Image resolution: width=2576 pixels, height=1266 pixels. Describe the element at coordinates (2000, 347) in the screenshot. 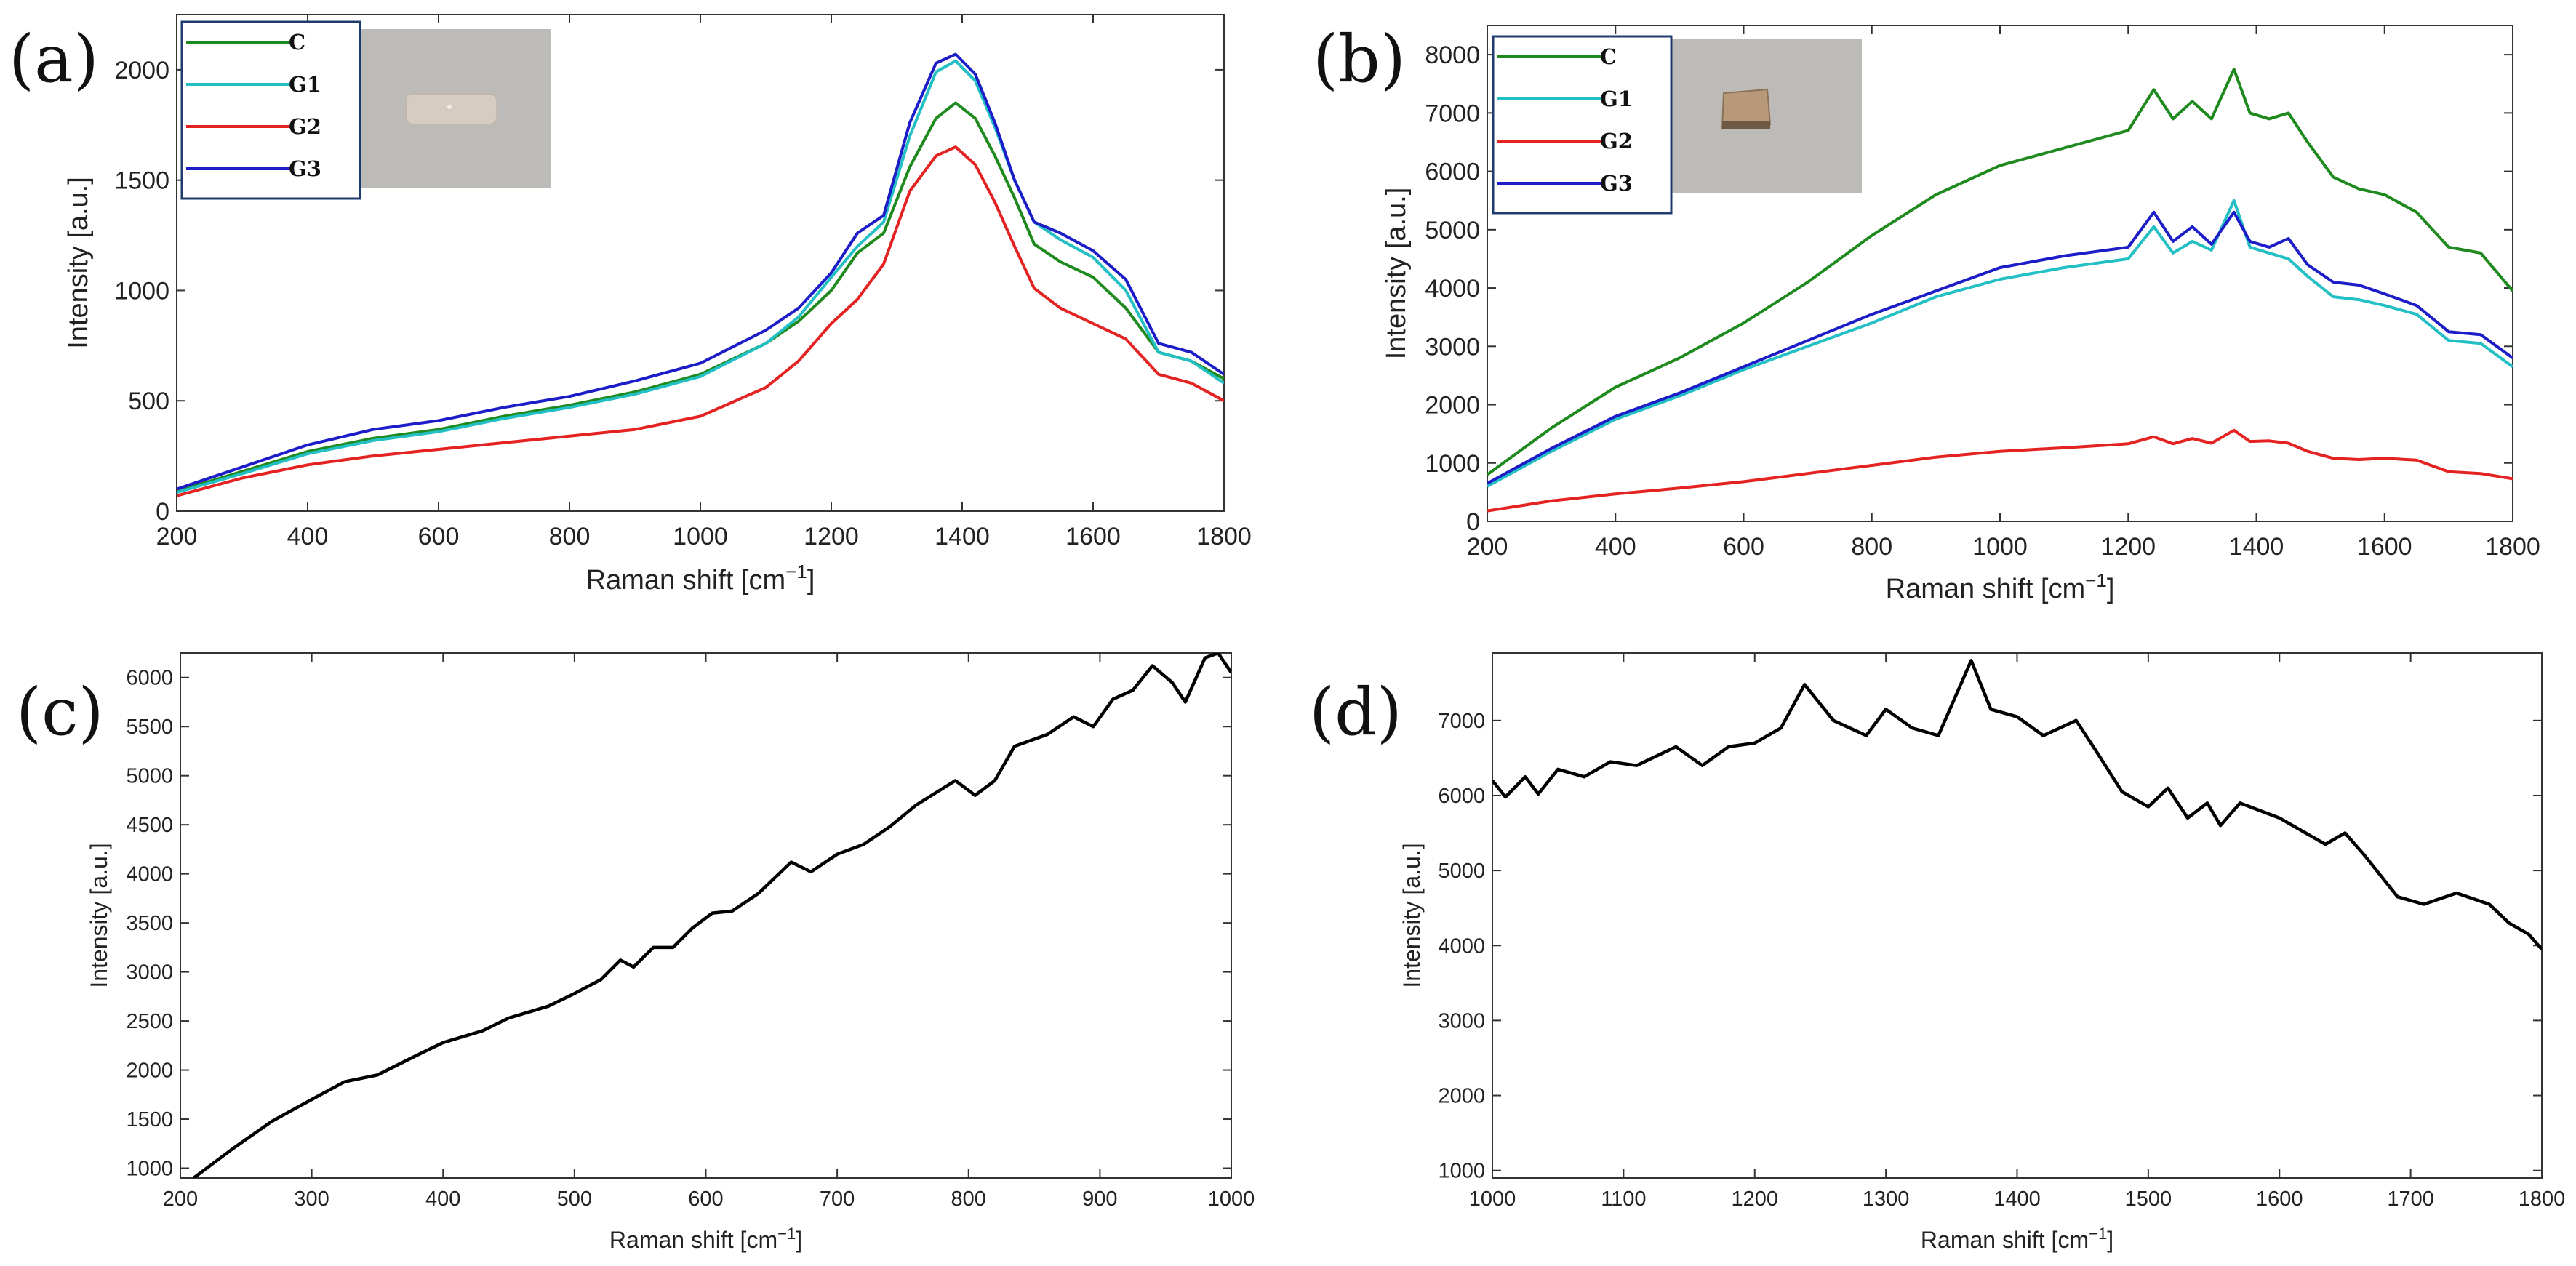

I see `chart-b-series-g3-line` at that location.